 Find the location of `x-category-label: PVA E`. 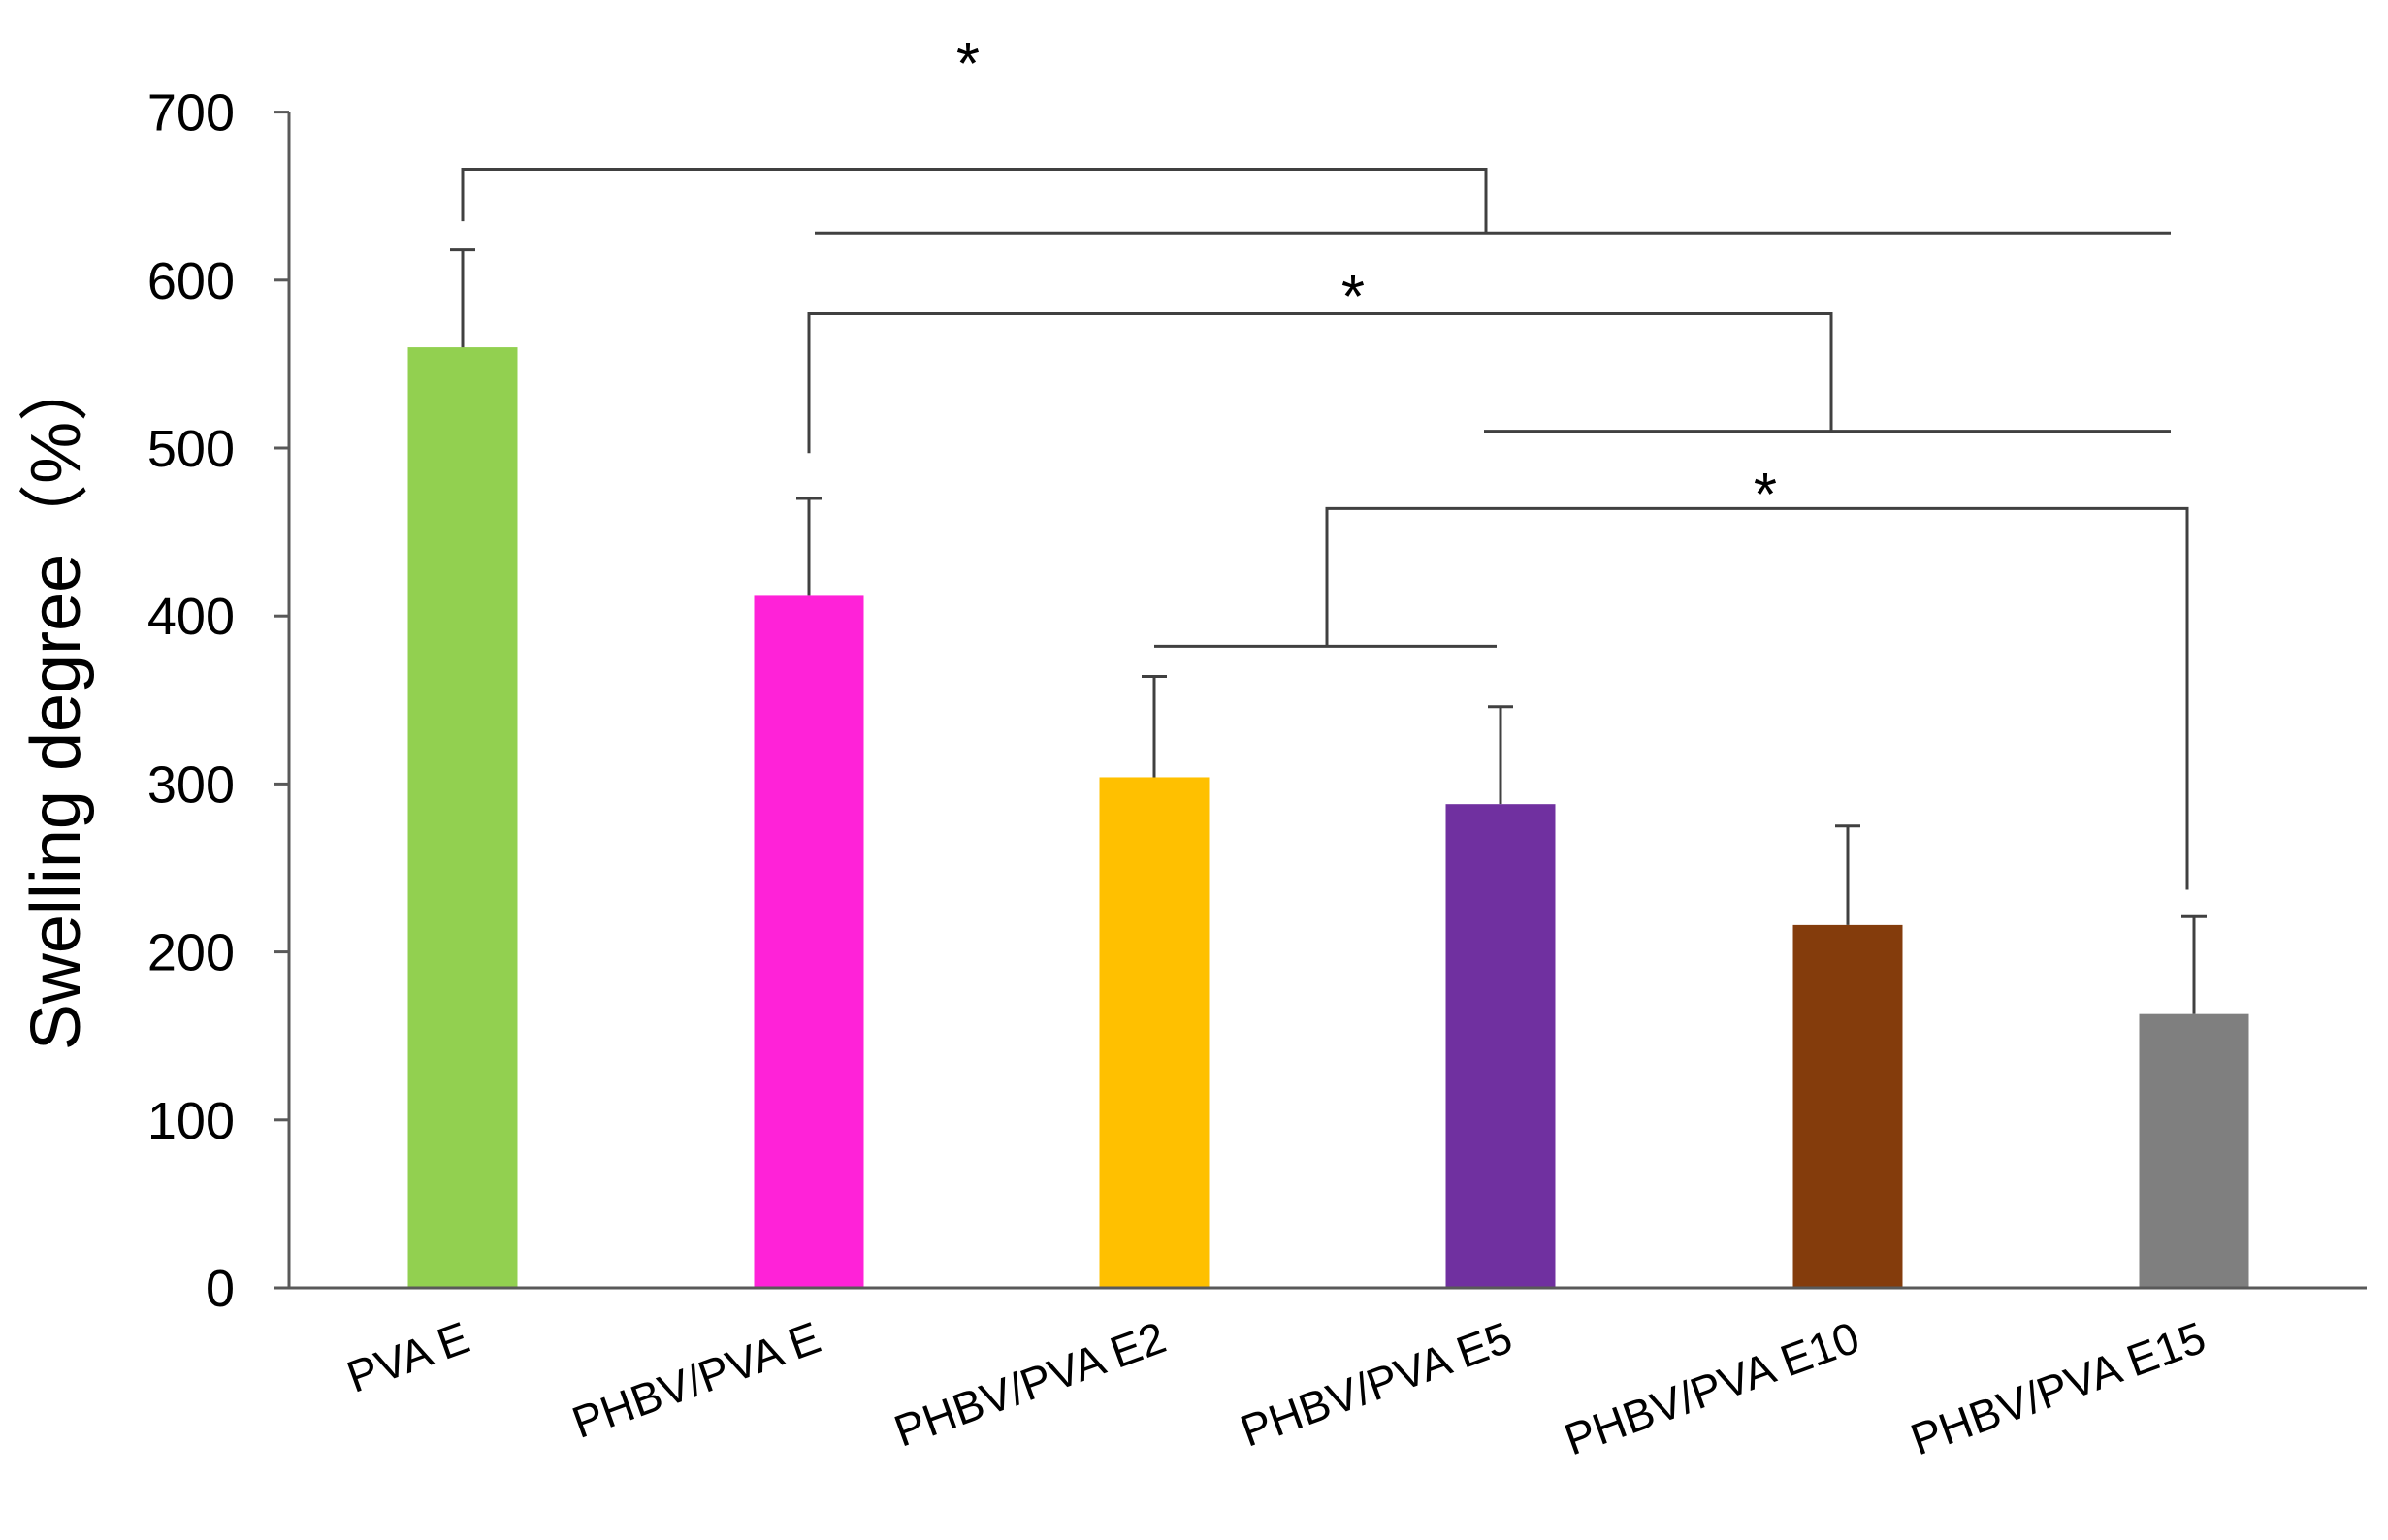

x-category-label: PVA E is located at coordinates (408, 1357).